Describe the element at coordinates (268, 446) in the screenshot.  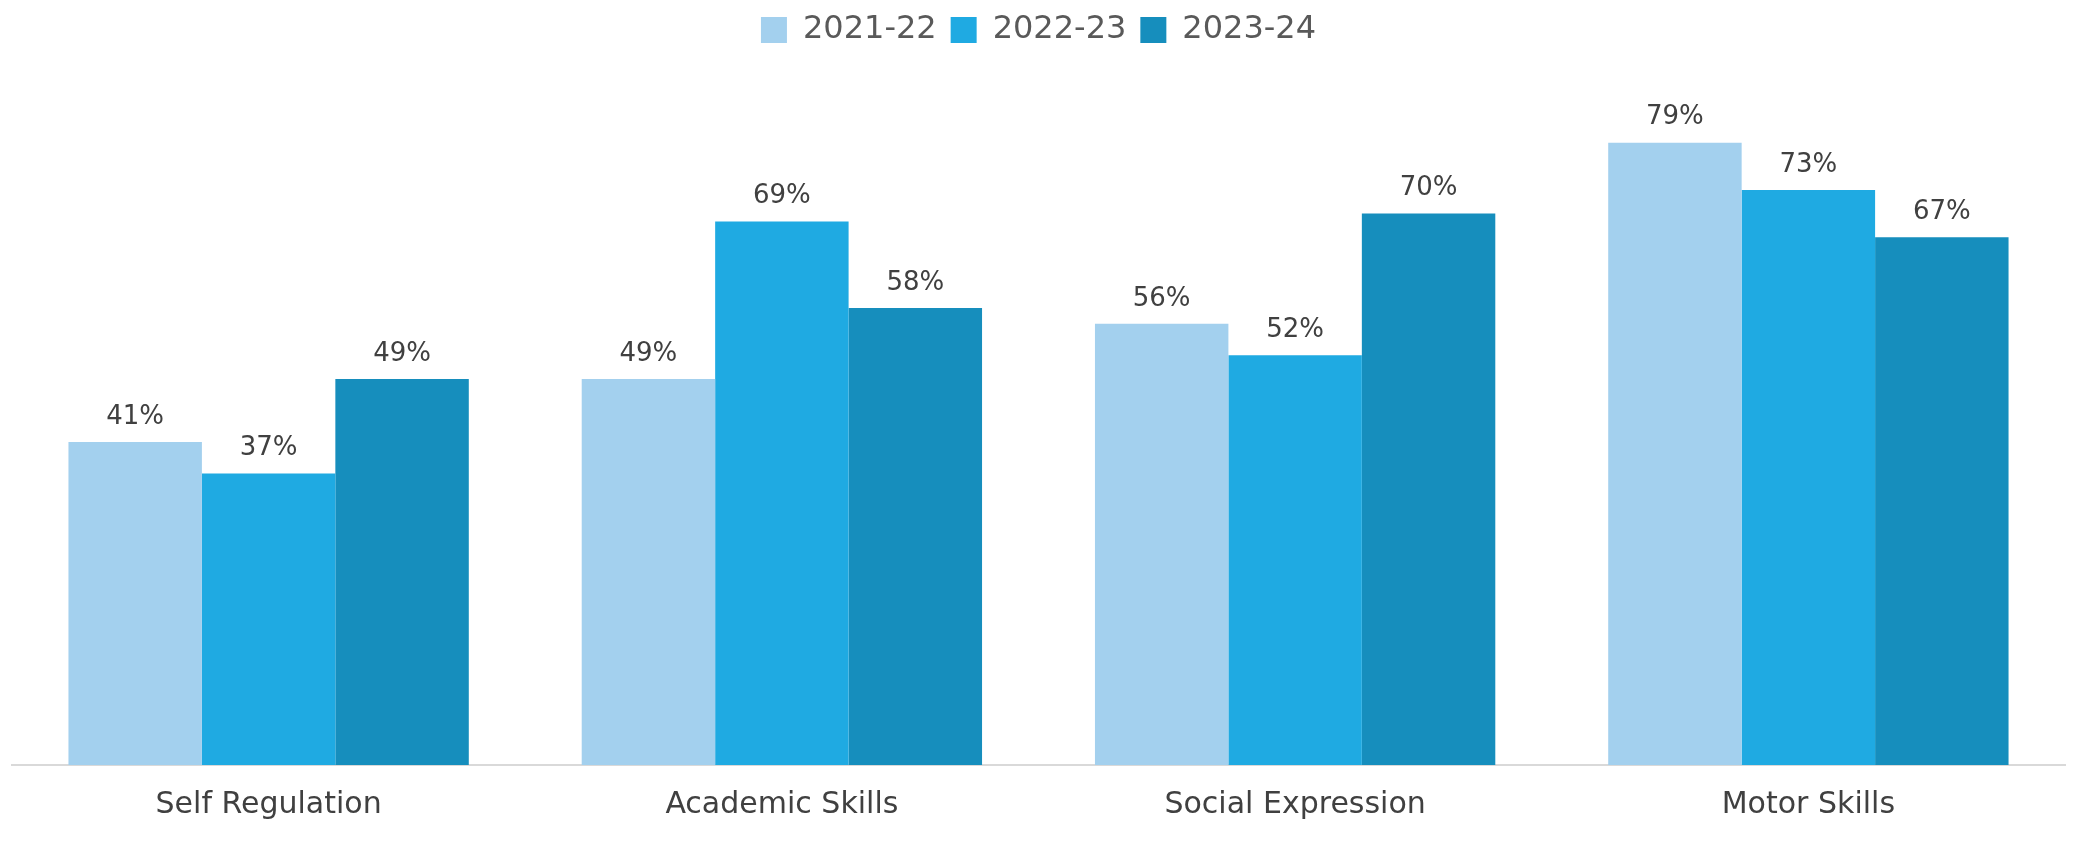
I see `data-label: 37%` at that location.